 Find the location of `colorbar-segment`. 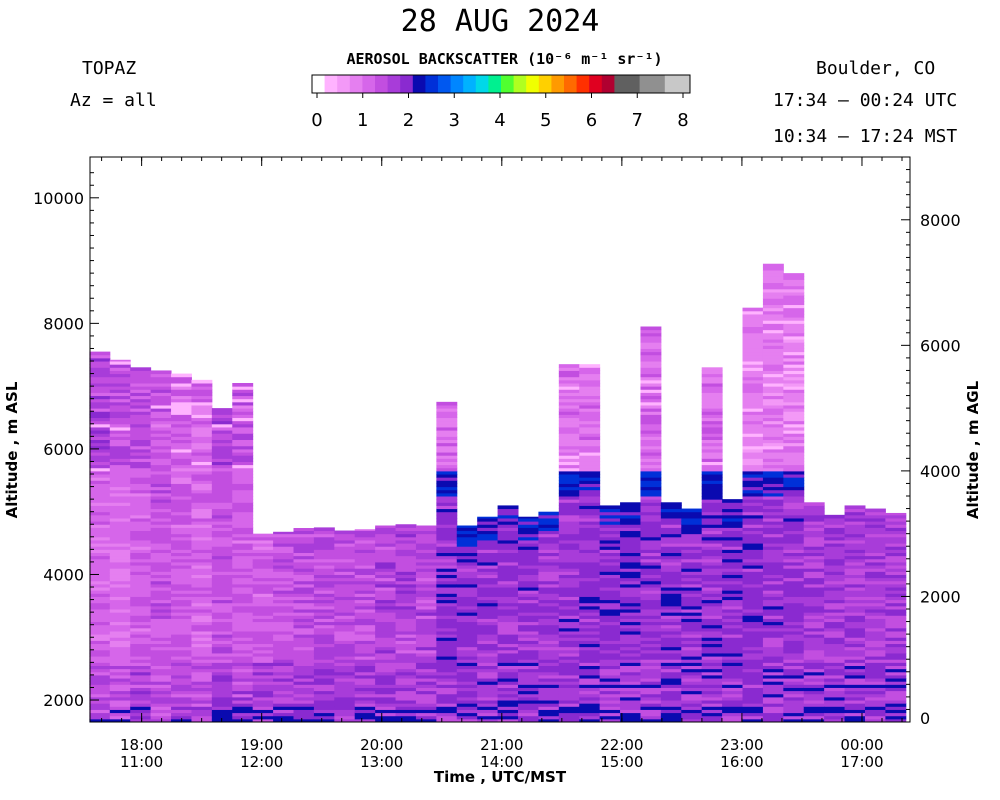

colorbar-segment is located at coordinates (671, 84).